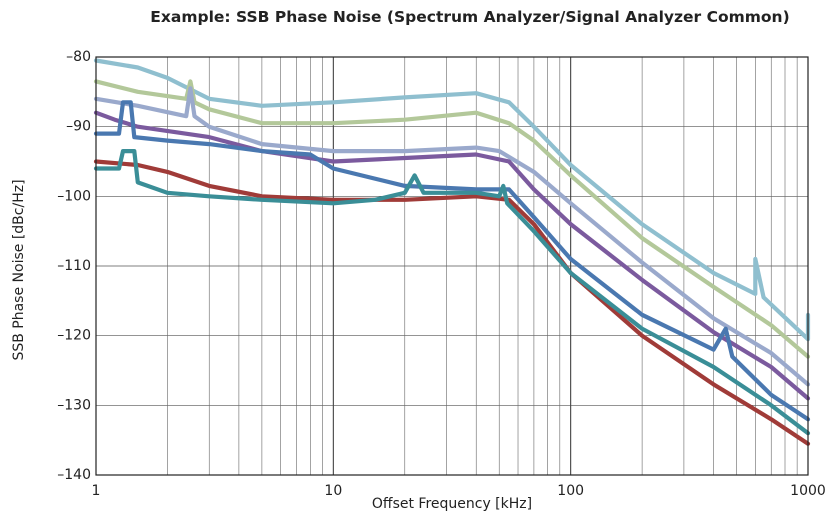 This screenshot has height=526, width=832. What do you see at coordinates (808, 491) in the screenshot?
I see `x-tick-label: 1000` at bounding box center [808, 491].